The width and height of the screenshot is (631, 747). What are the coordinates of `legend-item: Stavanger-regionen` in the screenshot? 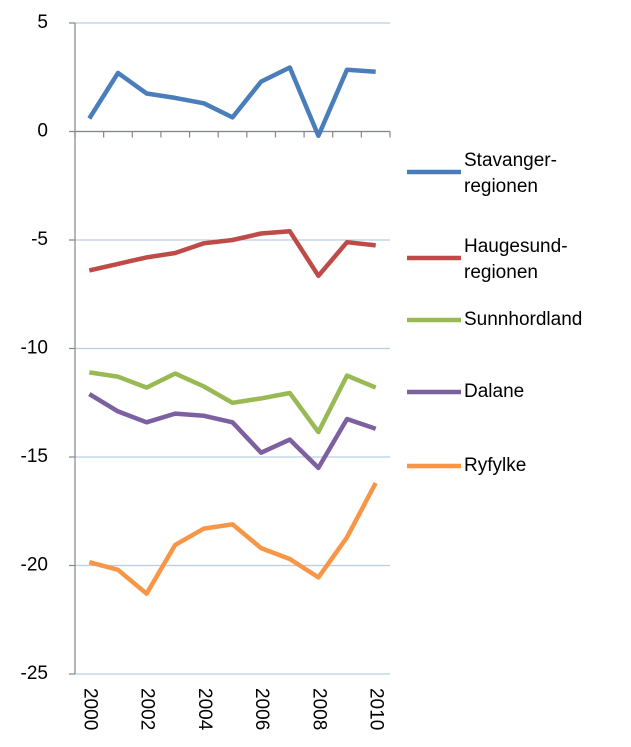 It's located at (482, 173).